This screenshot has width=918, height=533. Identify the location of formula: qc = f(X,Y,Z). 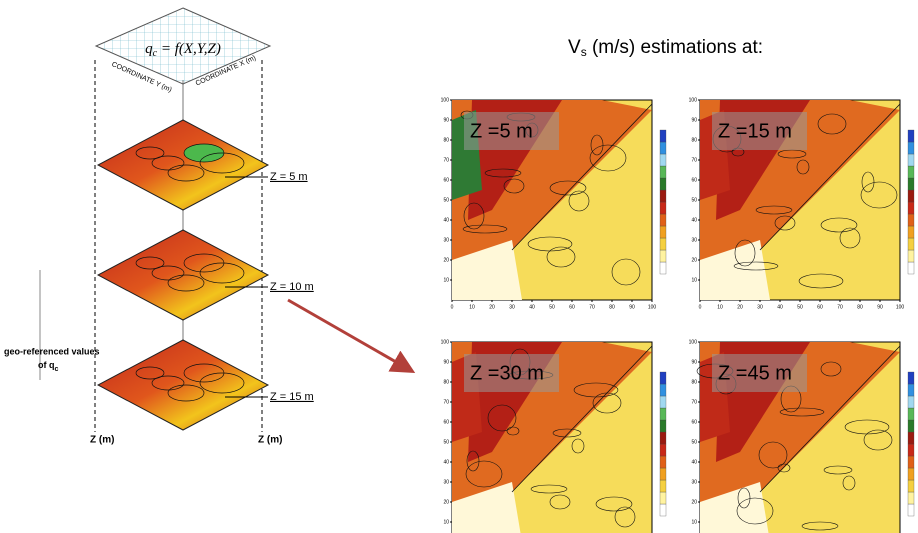
(183, 50).